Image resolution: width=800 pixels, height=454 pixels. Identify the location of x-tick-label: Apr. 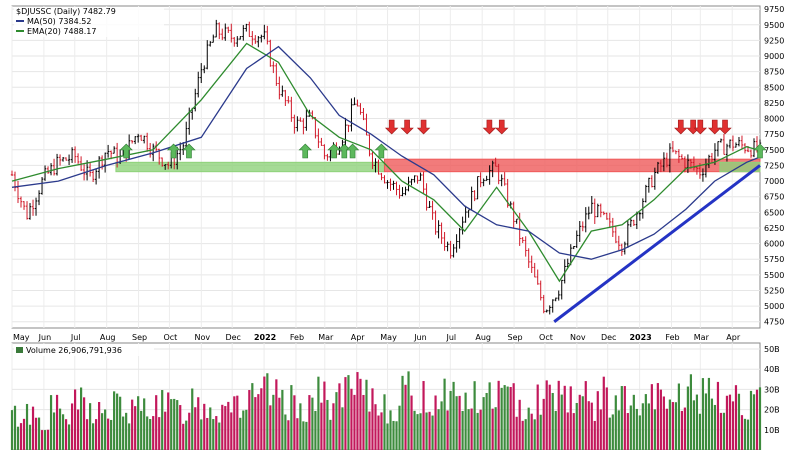
(358, 337).